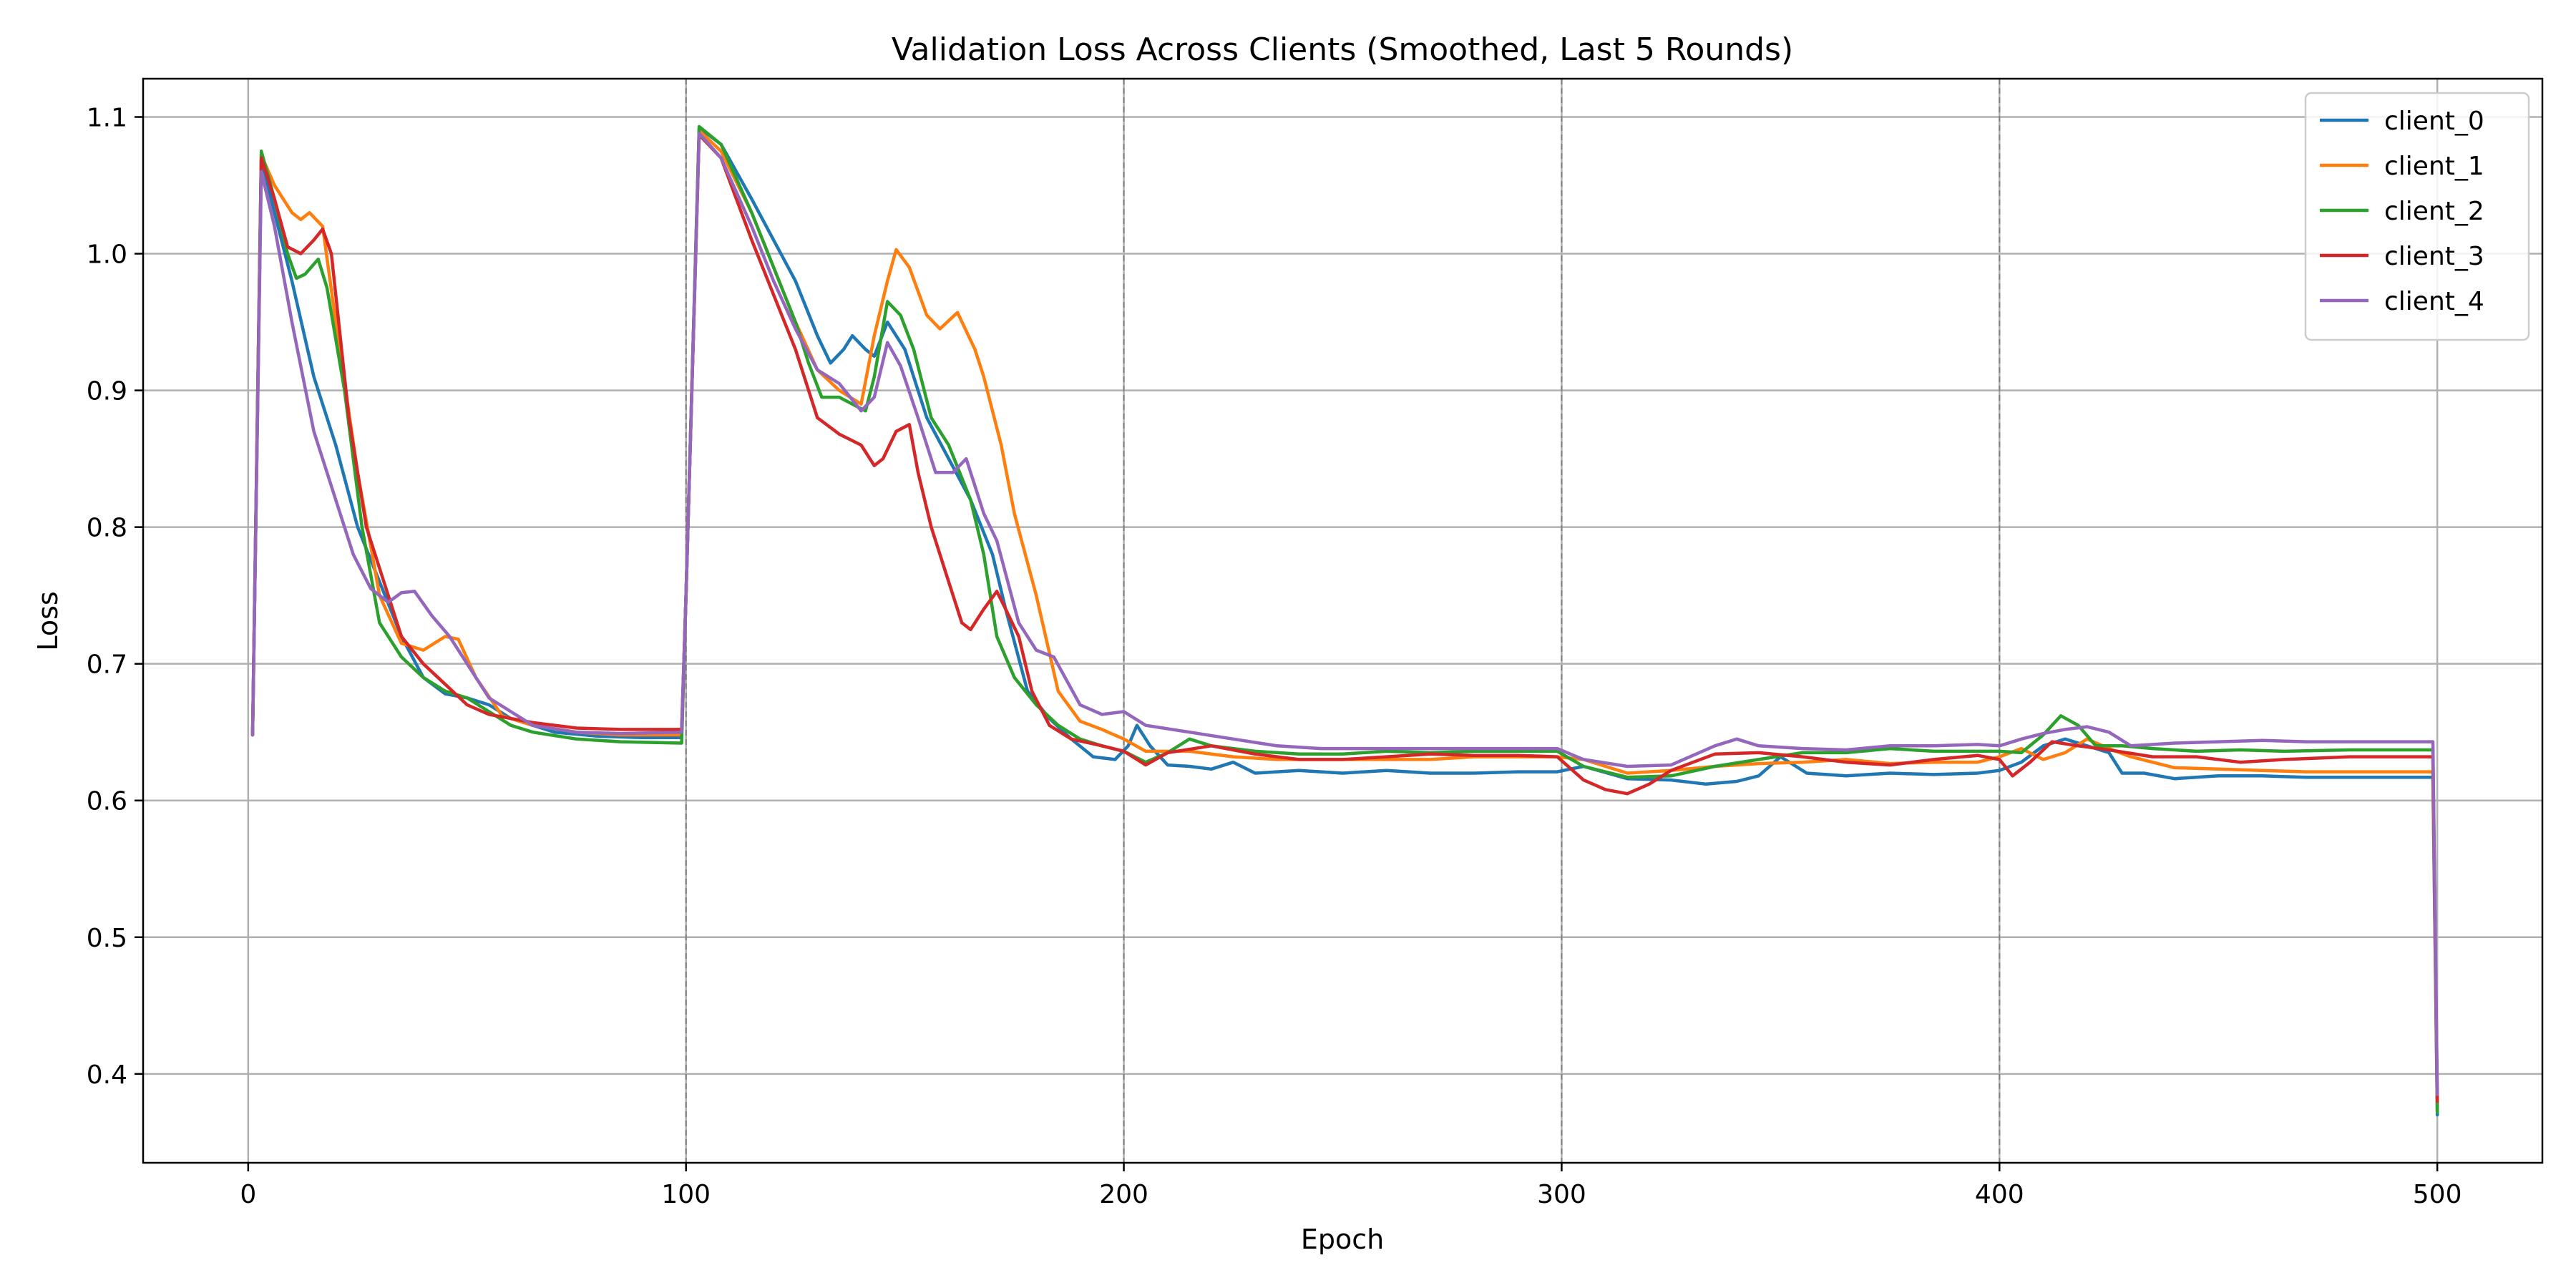 This screenshot has width=2576, height=1288. I want to click on legend-label-client-3: client_3, so click(2434, 256).